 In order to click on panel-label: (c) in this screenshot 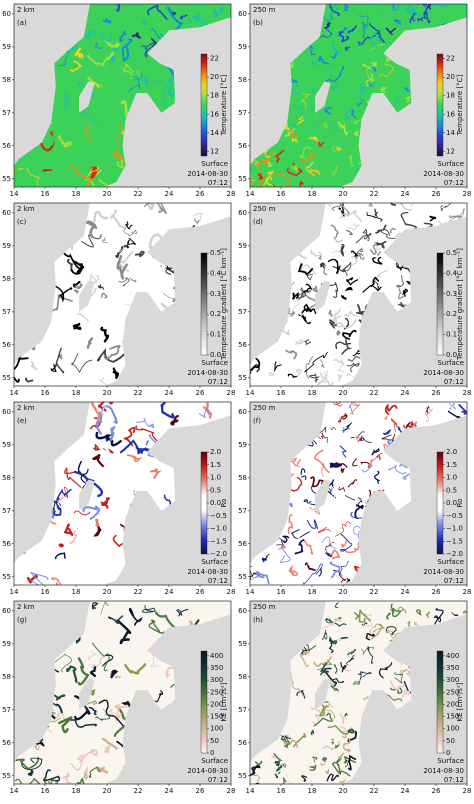, I will do `click(22, 222)`.